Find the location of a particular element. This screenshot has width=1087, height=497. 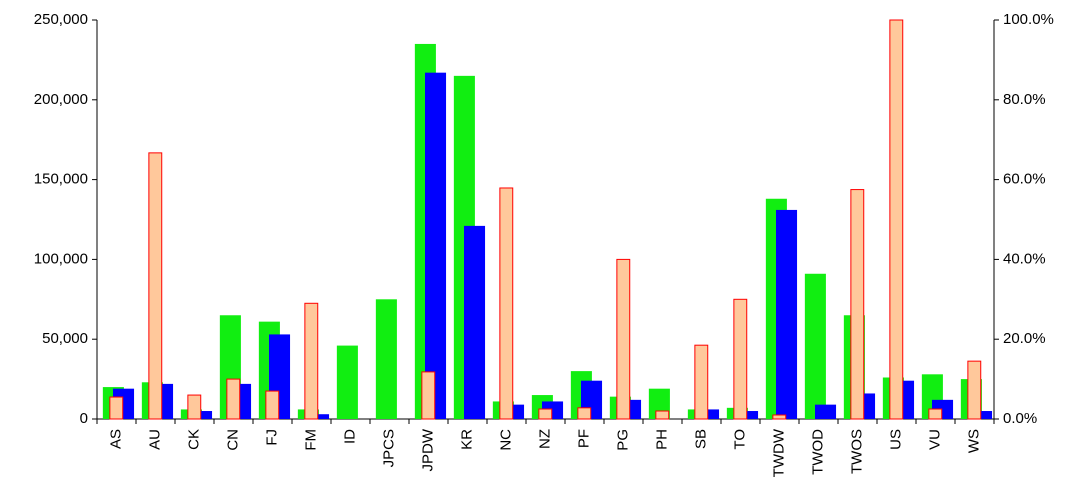

x-tick-label: FM is located at coordinates (310, 440).